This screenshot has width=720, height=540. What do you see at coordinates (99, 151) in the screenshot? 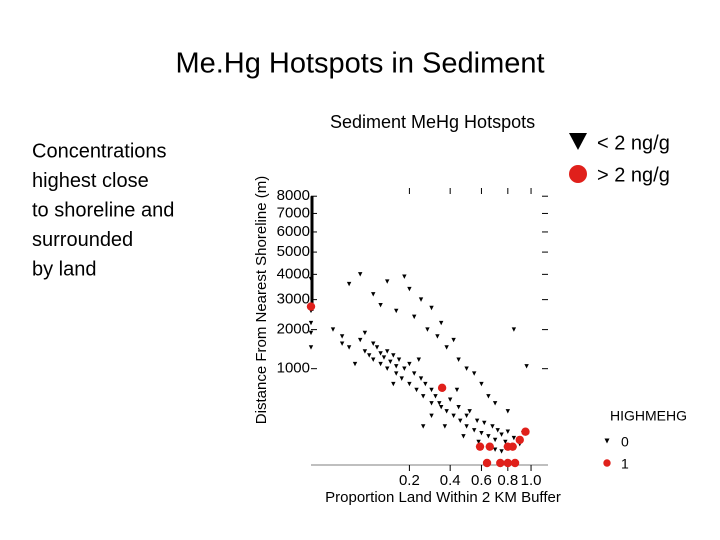
I see `body-line: Concentrations` at bounding box center [99, 151].